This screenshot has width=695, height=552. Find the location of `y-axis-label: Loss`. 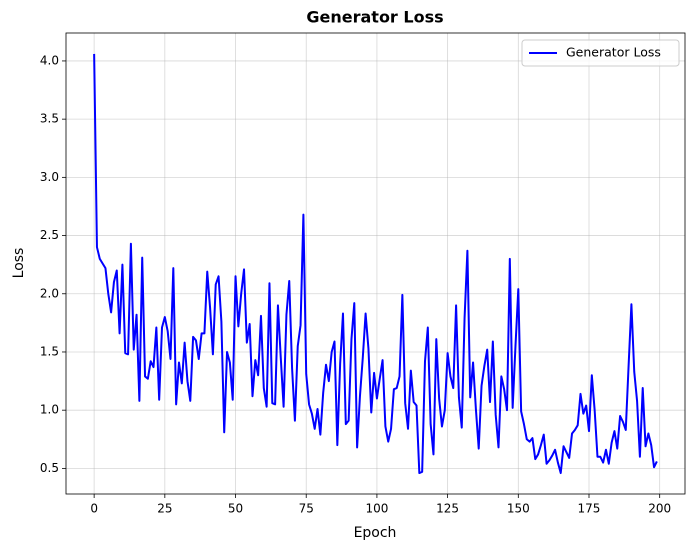

y-axis-label: Loss is located at coordinates (19, 263).